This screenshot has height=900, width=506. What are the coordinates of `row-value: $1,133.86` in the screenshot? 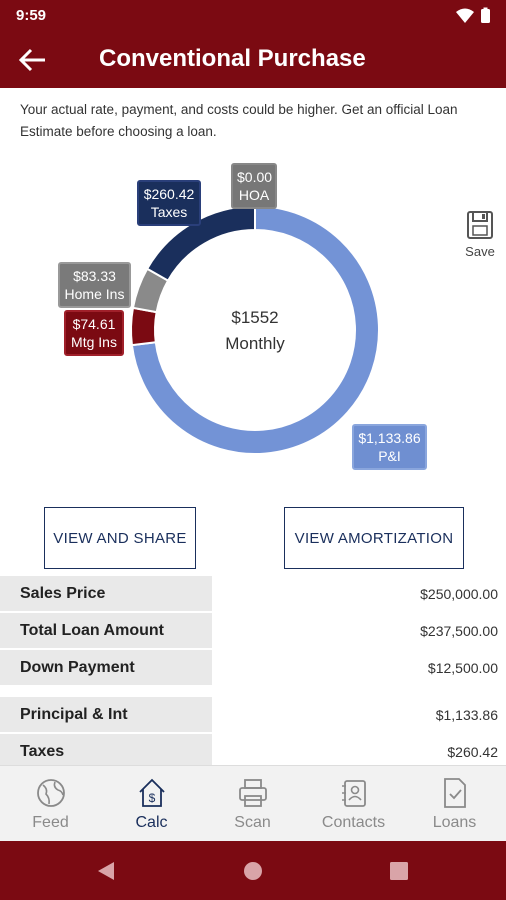 It's located at (359, 714).